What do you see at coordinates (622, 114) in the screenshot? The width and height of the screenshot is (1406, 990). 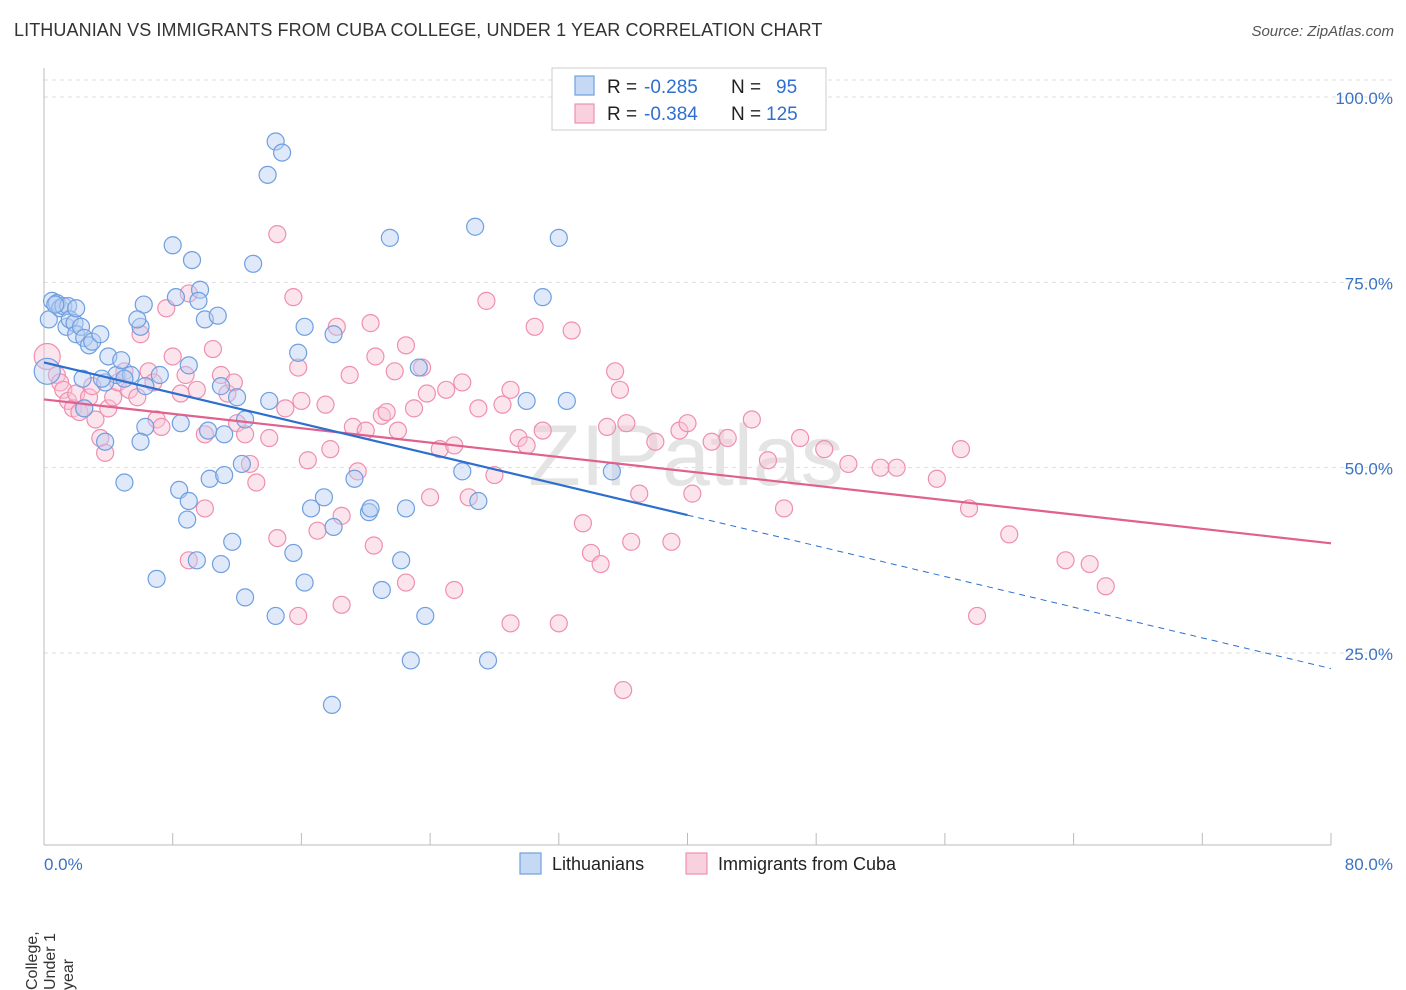 I see `stat-r-label: R =` at bounding box center [622, 114].